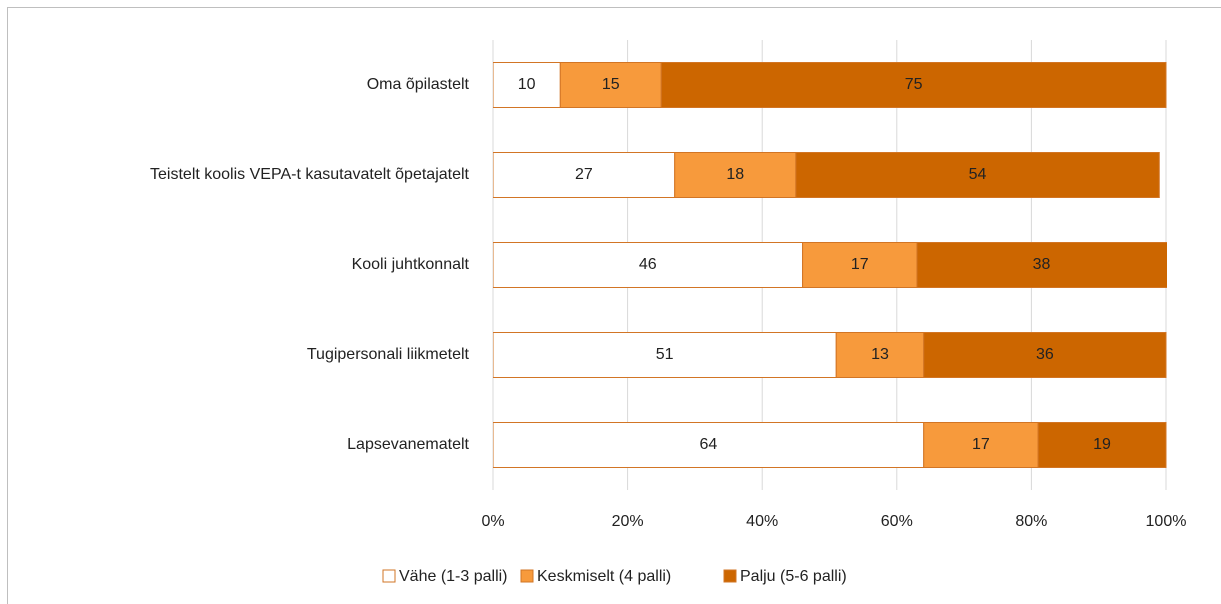 The width and height of the screenshot is (1221, 604). What do you see at coordinates (453, 576) in the screenshot?
I see `legend-label: Vähe (1-3 palli)` at bounding box center [453, 576].